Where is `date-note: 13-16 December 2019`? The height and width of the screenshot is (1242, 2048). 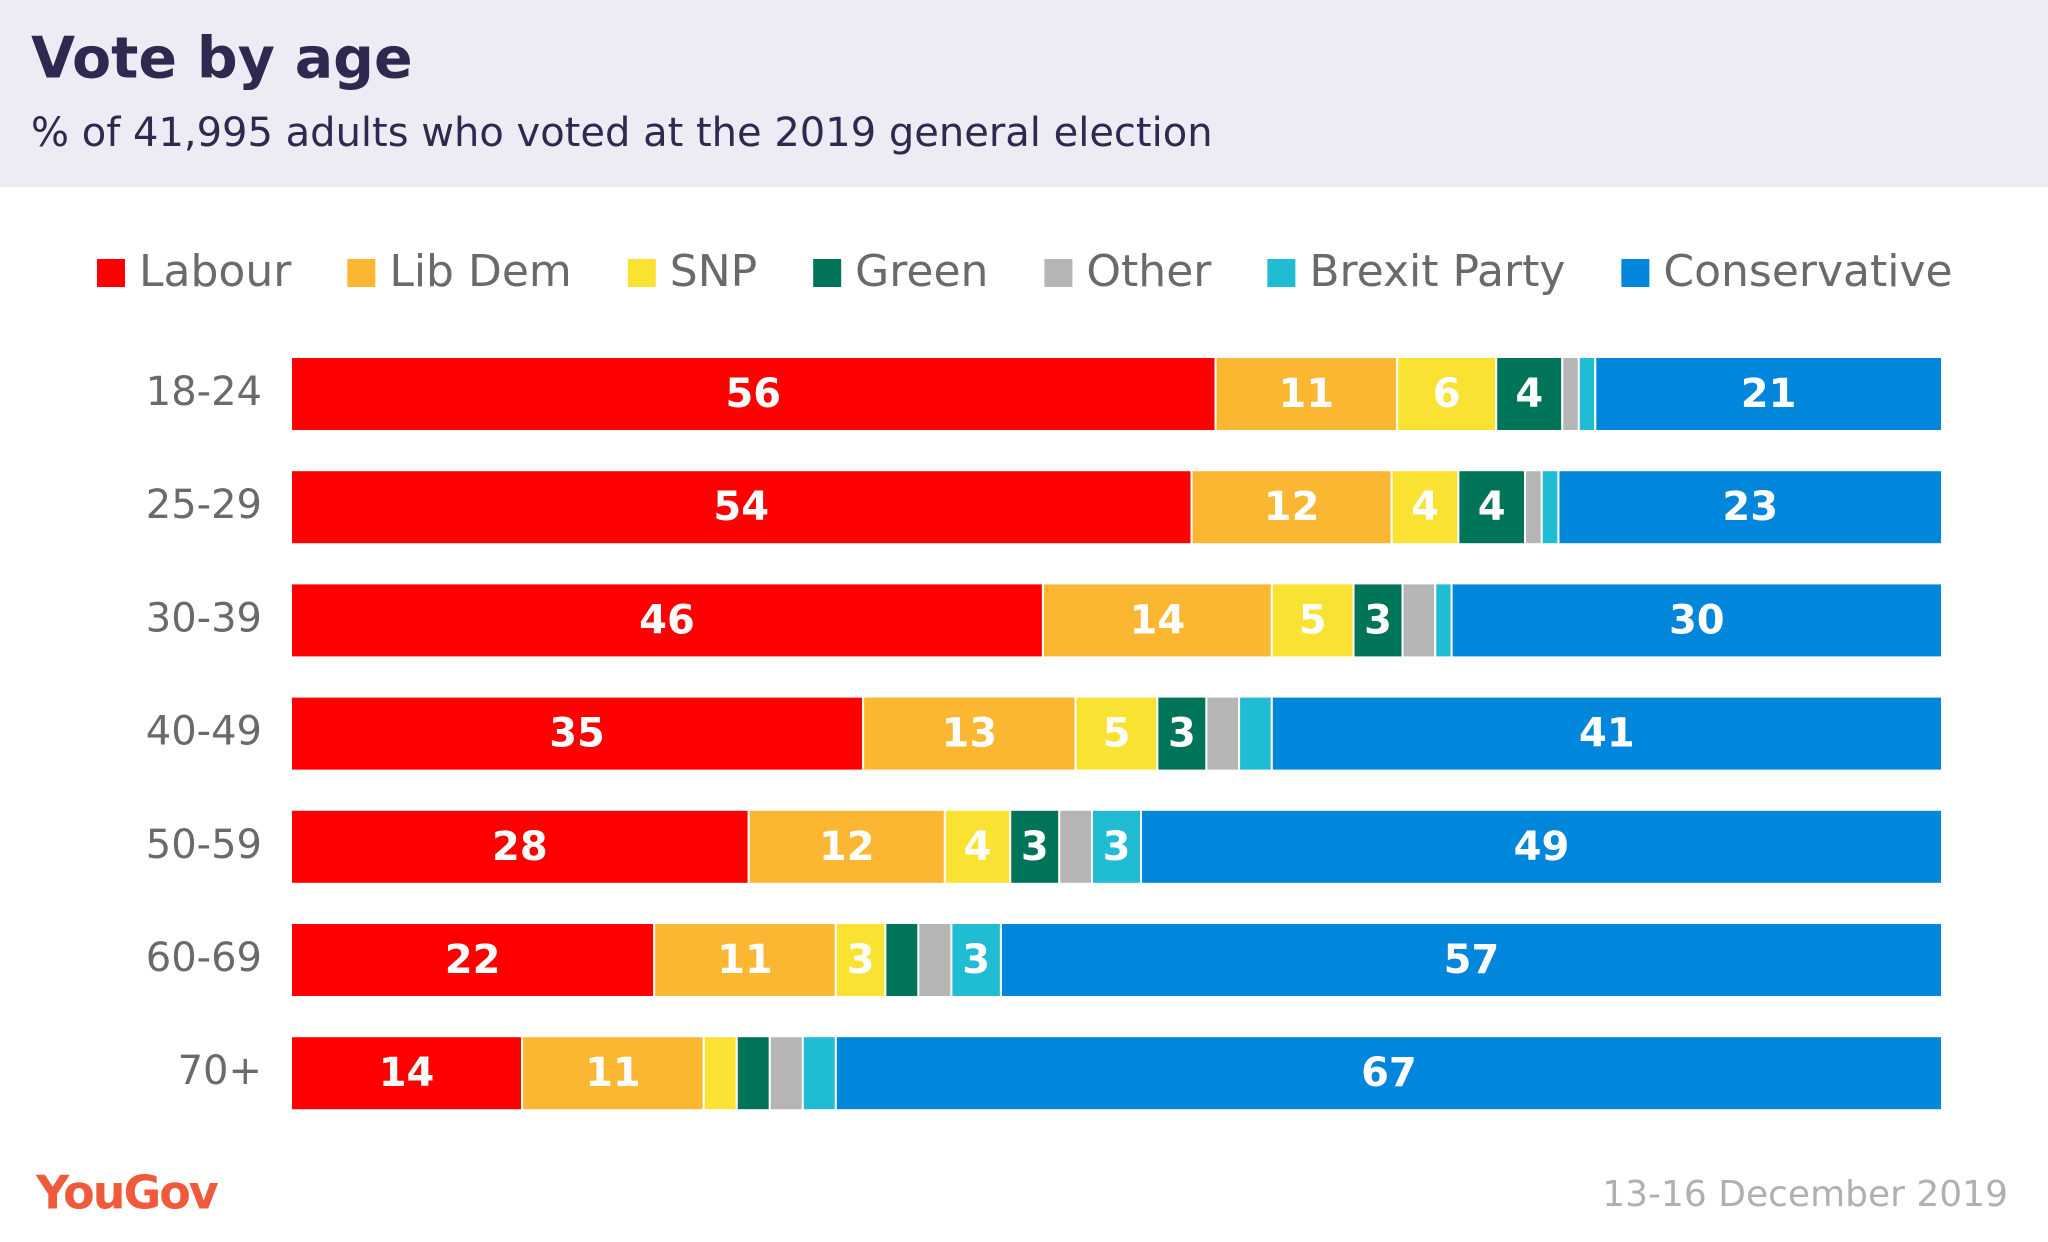 date-note: 13-16 December 2019 is located at coordinates (1805, 1194).